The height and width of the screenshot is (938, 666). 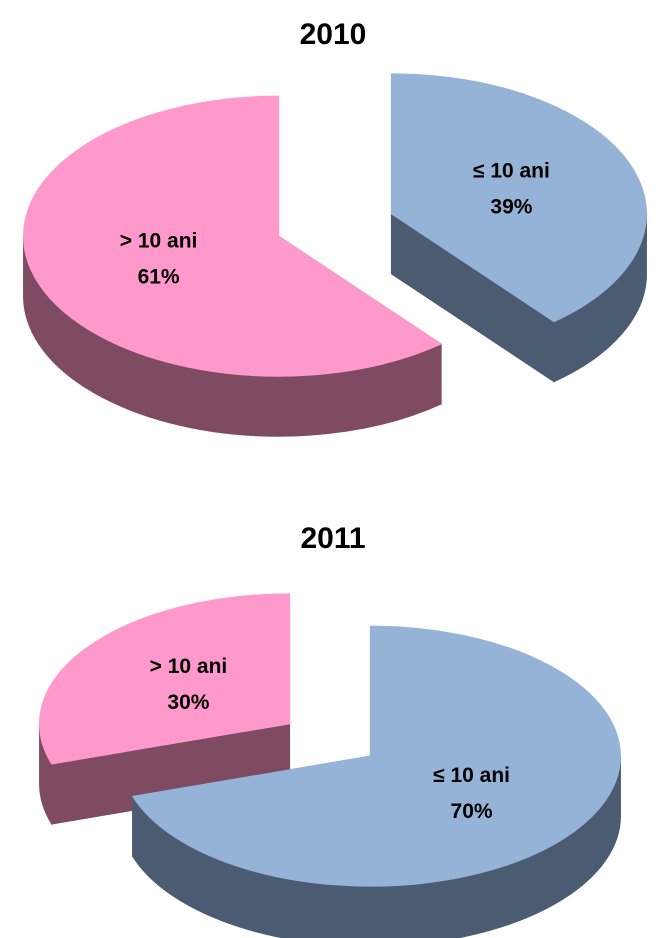 I want to click on value-label: 30%, so click(x=188, y=702).